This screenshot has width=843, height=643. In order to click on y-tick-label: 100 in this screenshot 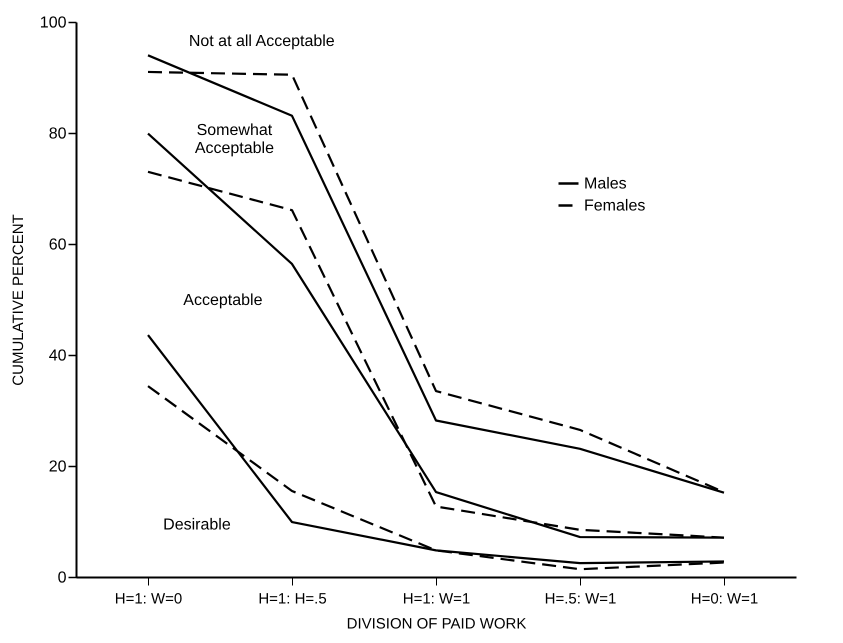, I will do `click(53, 23)`.